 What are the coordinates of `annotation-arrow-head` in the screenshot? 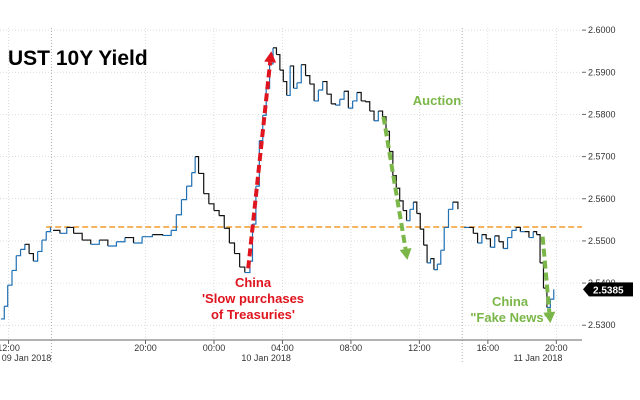 It's located at (549, 317).